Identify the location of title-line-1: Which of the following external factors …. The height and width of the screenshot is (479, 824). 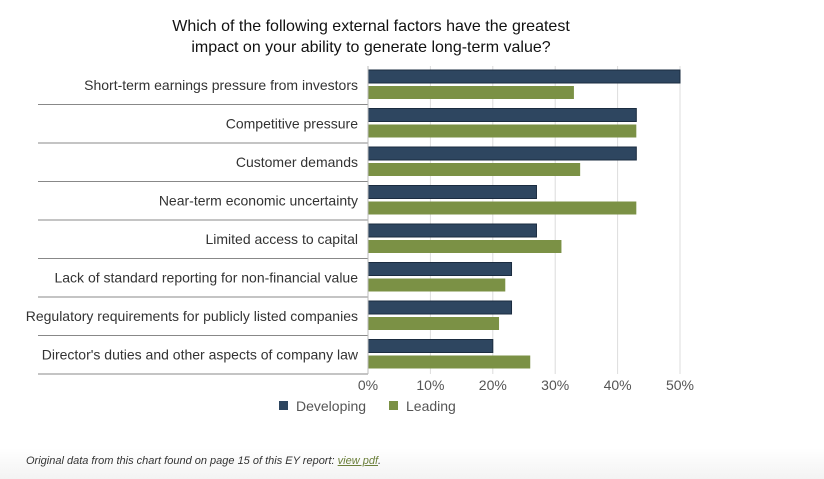
(371, 26).